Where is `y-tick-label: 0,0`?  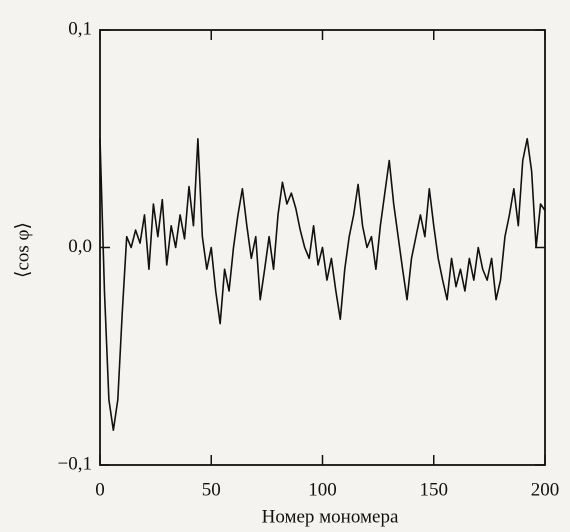
y-tick-label: 0,0 is located at coordinates (80, 246).